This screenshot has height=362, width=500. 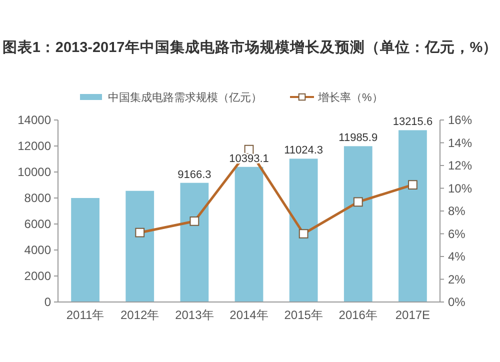 I want to click on data-label: 11985.9, so click(x=358, y=138).